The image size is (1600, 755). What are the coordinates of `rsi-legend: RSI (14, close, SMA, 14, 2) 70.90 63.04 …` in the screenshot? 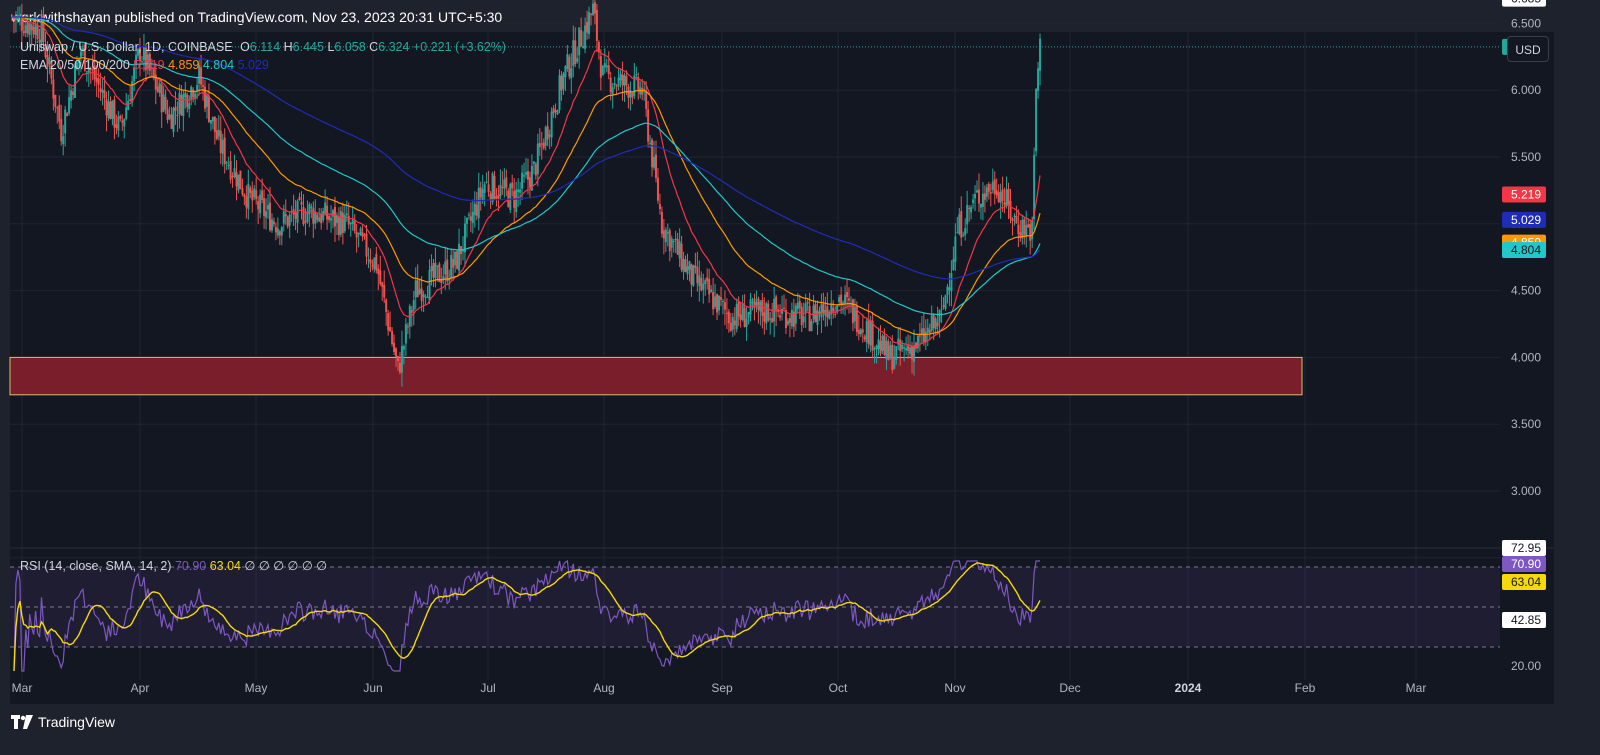 It's located at (173, 565).